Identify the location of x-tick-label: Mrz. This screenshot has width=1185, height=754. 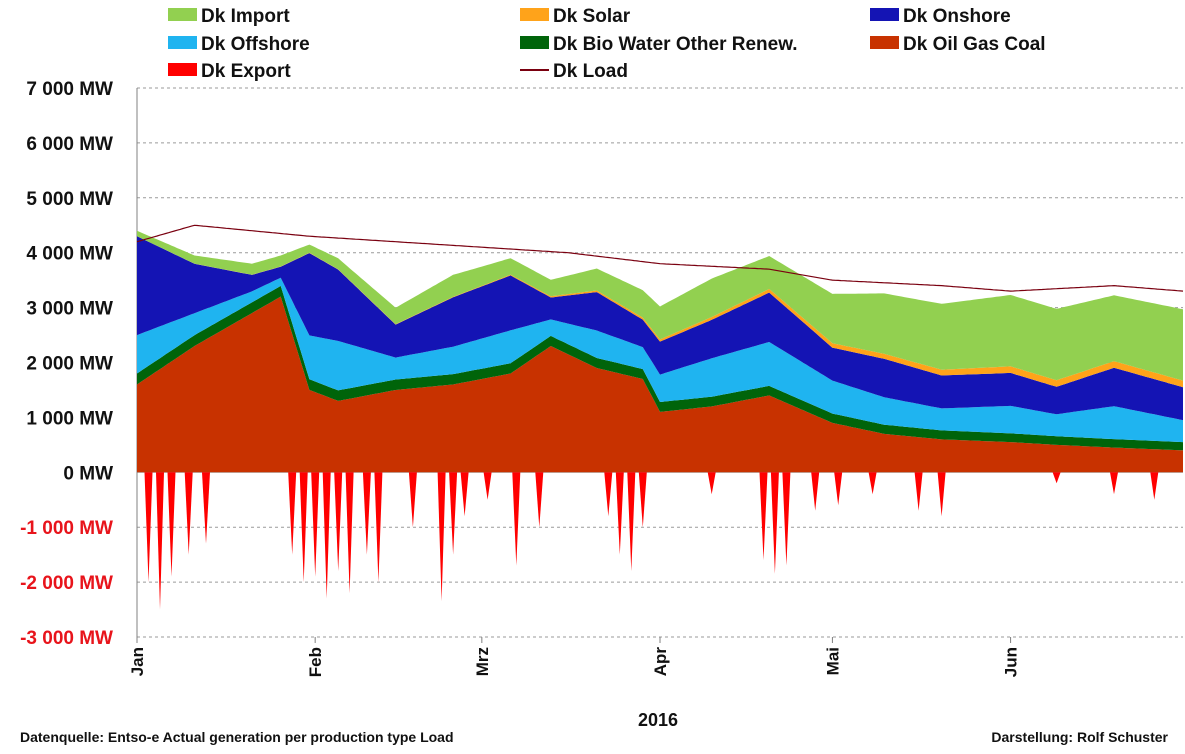
(482, 661).